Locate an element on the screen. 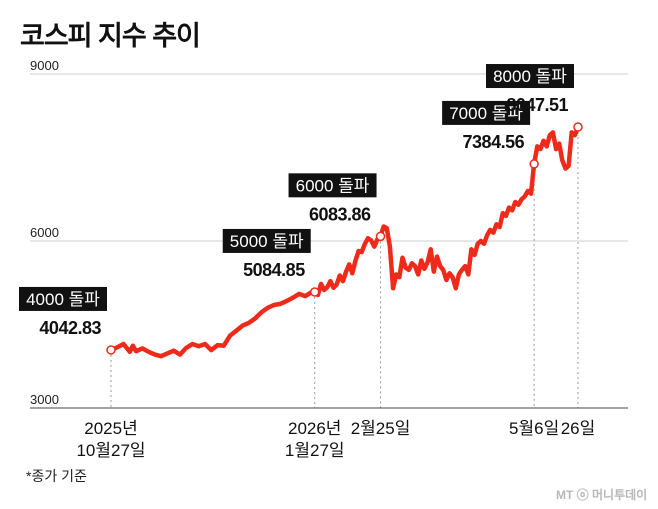 Image resolution: width=658 pixels, height=509 pixels. annotation-badge-label: 8000 돌파 is located at coordinates (530, 76).